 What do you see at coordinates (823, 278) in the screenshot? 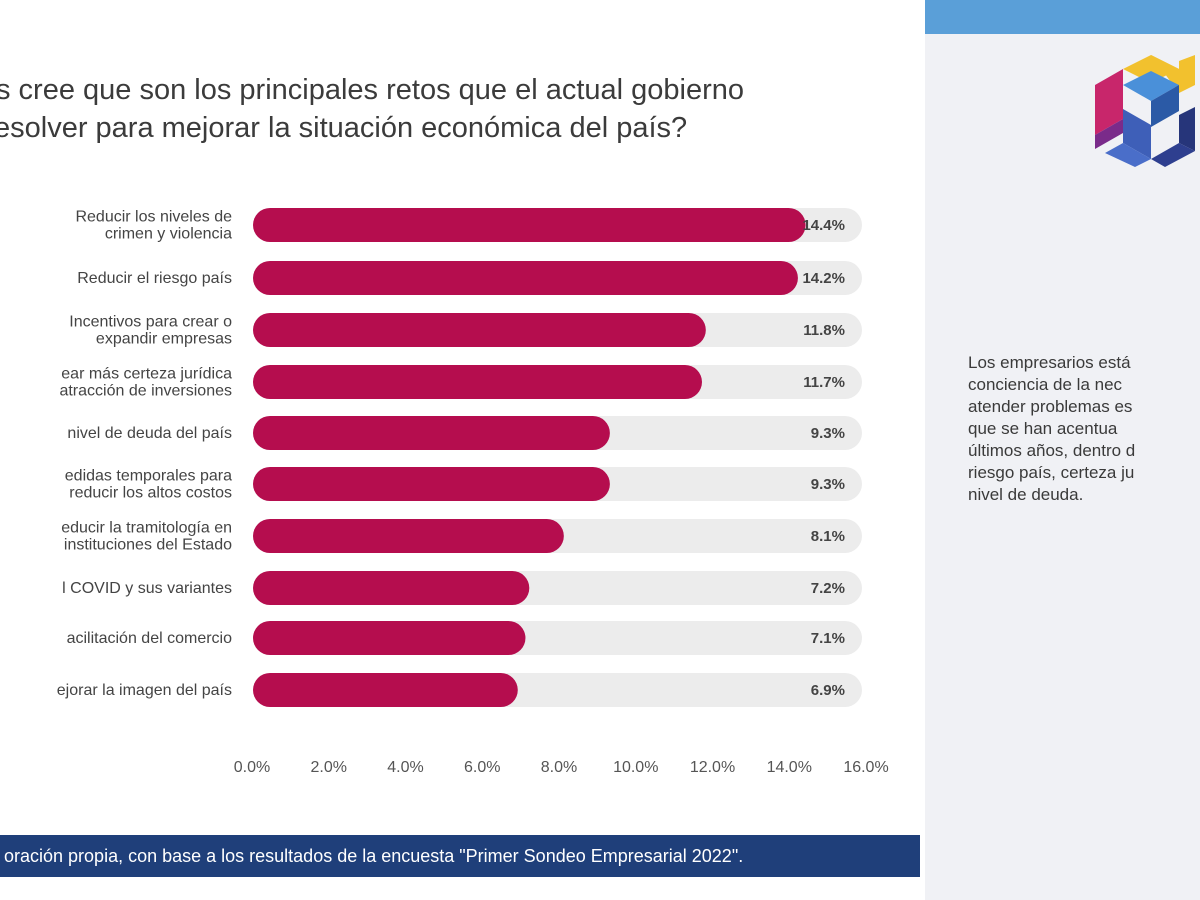
I see `value-label: 14.2%` at bounding box center [823, 278].